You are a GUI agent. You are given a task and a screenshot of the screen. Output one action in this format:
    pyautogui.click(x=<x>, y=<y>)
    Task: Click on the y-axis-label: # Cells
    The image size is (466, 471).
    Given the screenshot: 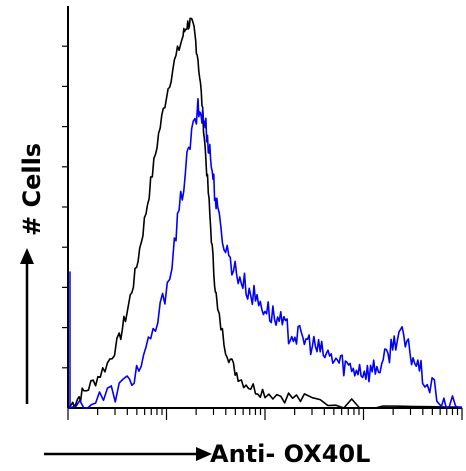 What is the action you would take?
    pyautogui.click(x=32, y=189)
    